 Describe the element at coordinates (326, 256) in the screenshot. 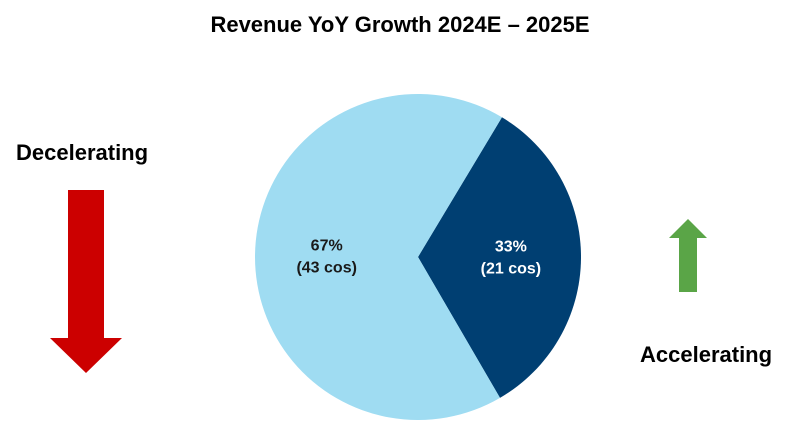

I see `slice-label-67: 67% (43 cos)` at that location.